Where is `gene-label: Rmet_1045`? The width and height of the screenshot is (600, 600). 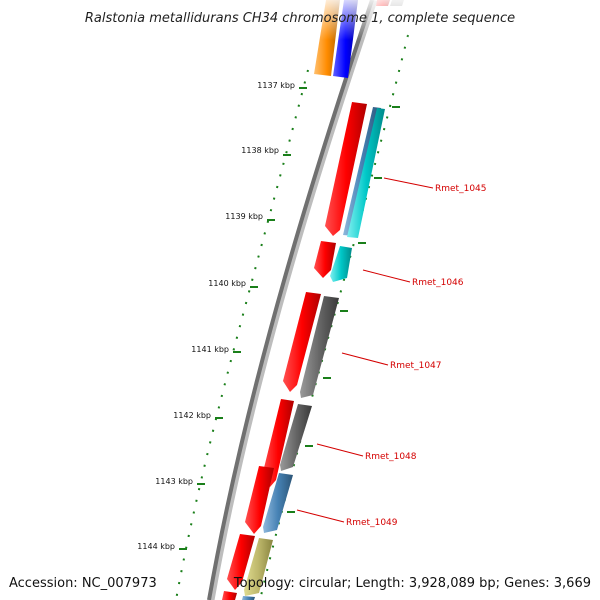
gene-label: Rmet_1045 is located at coordinates (461, 189).